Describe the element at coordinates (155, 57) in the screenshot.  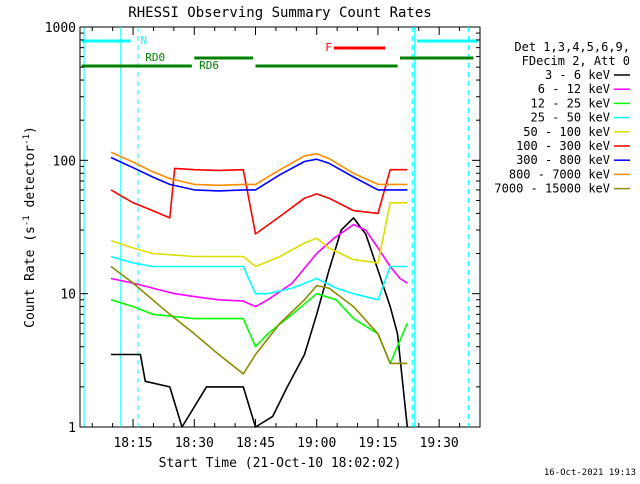
I see `rd0-label: RD0` at that location.